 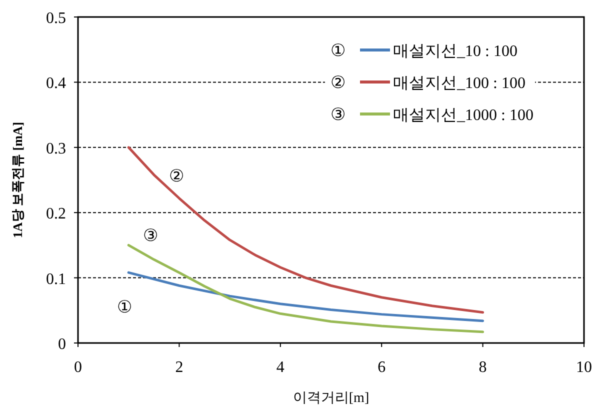 What do you see at coordinates (459, 83) in the screenshot?
I see `legend-label: 매설지선_100 : 100` at bounding box center [459, 83].